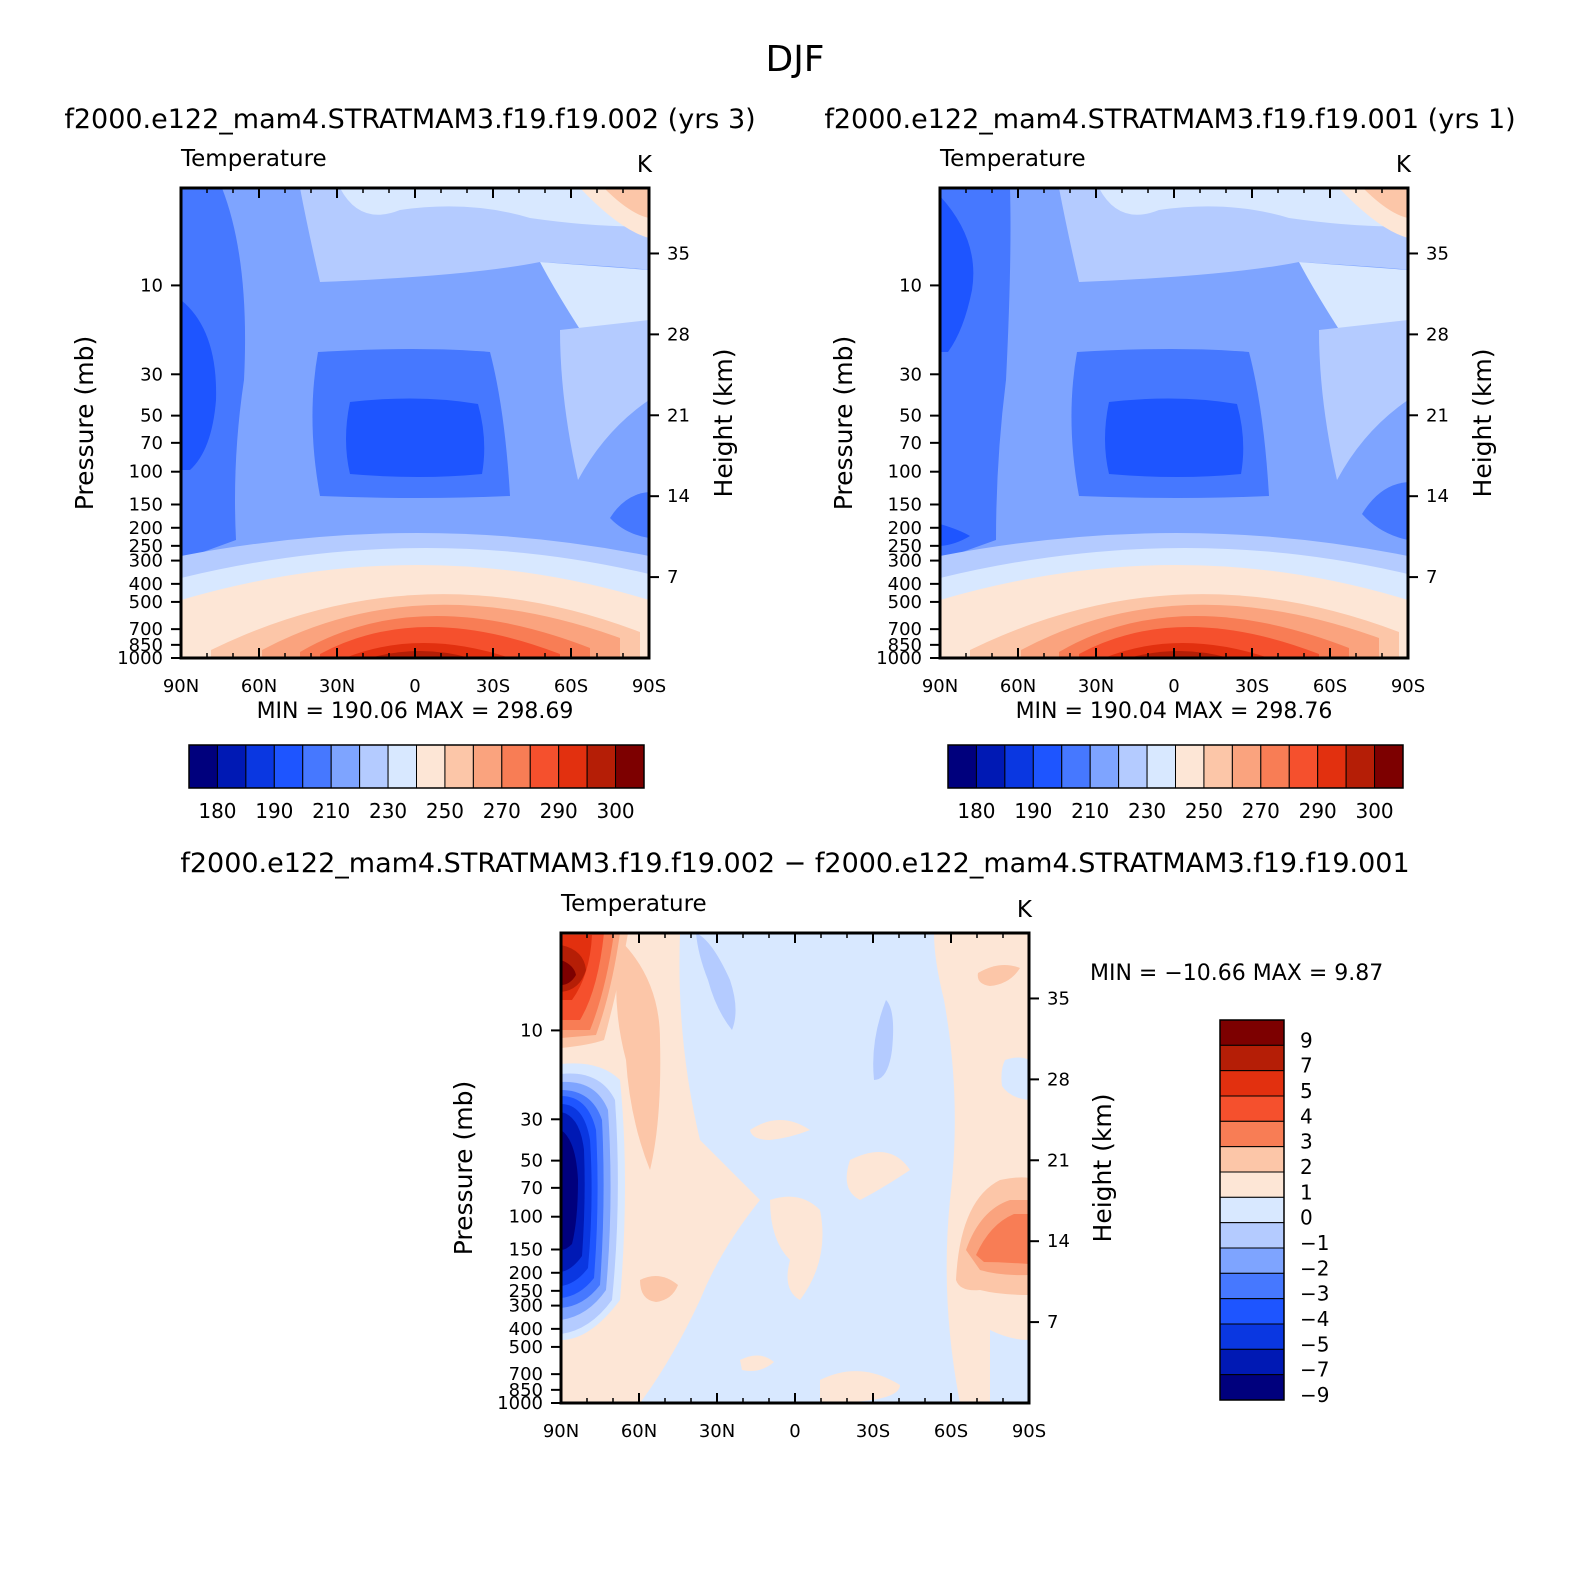 The image size is (1585, 1588). What do you see at coordinates (1306, 1116) in the screenshot?
I see `colorbar-label: 4` at bounding box center [1306, 1116].